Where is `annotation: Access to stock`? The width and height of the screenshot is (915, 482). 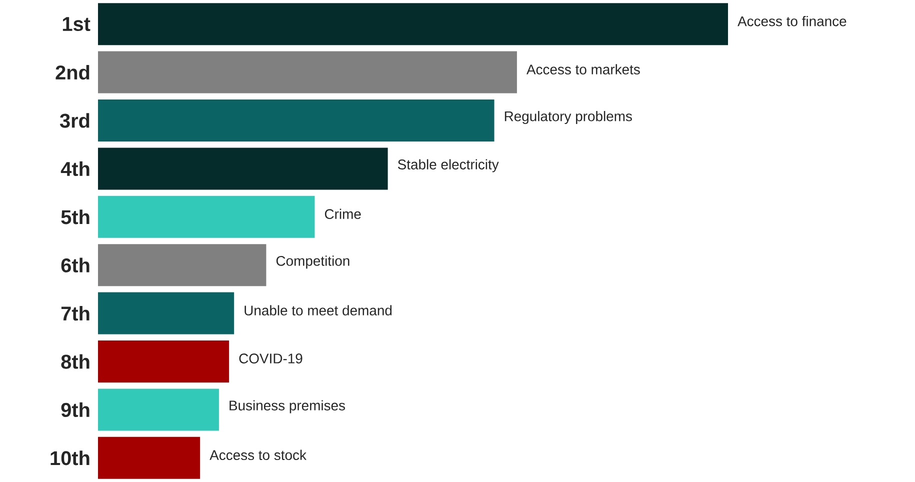 annotation: Access to stock is located at coordinates (258, 455).